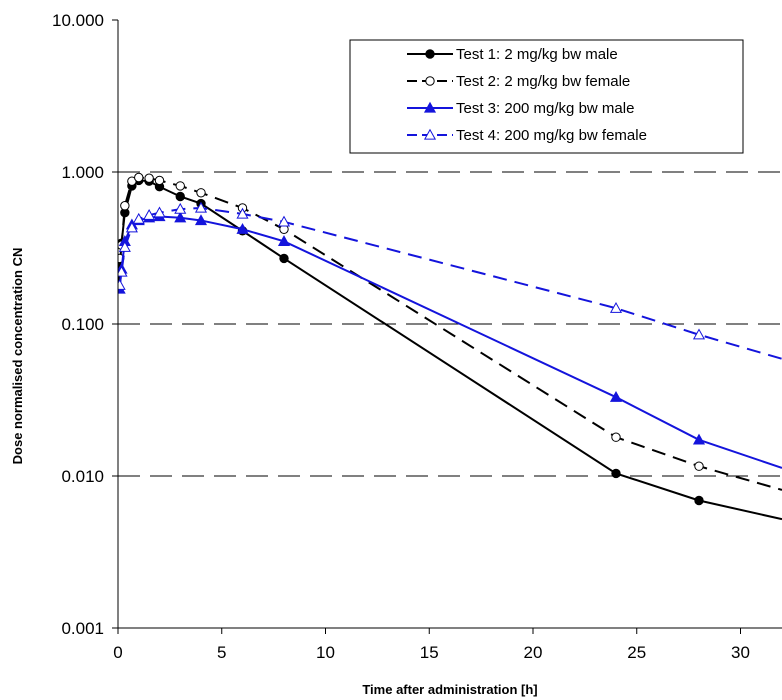 The height and width of the screenshot is (700, 782). I want to click on x-tick-label: 5, so click(221, 652).